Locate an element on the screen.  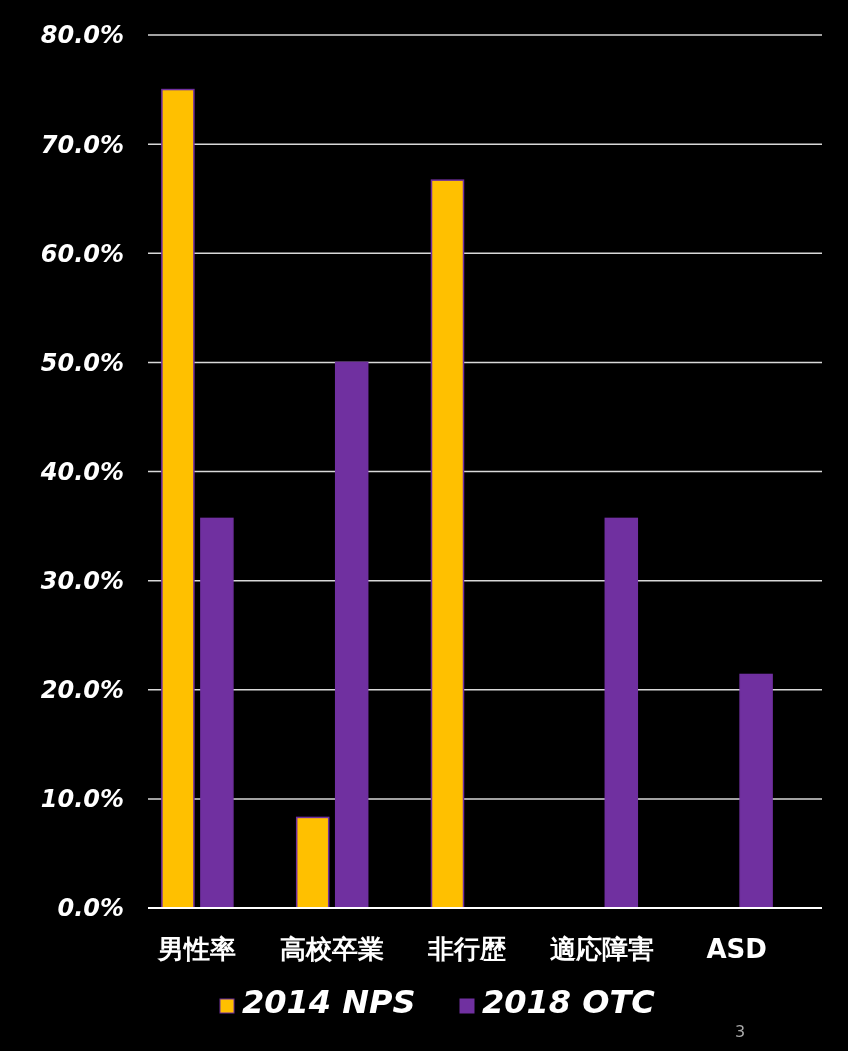
y-tick-label: 10.0% is located at coordinates (82, 799).